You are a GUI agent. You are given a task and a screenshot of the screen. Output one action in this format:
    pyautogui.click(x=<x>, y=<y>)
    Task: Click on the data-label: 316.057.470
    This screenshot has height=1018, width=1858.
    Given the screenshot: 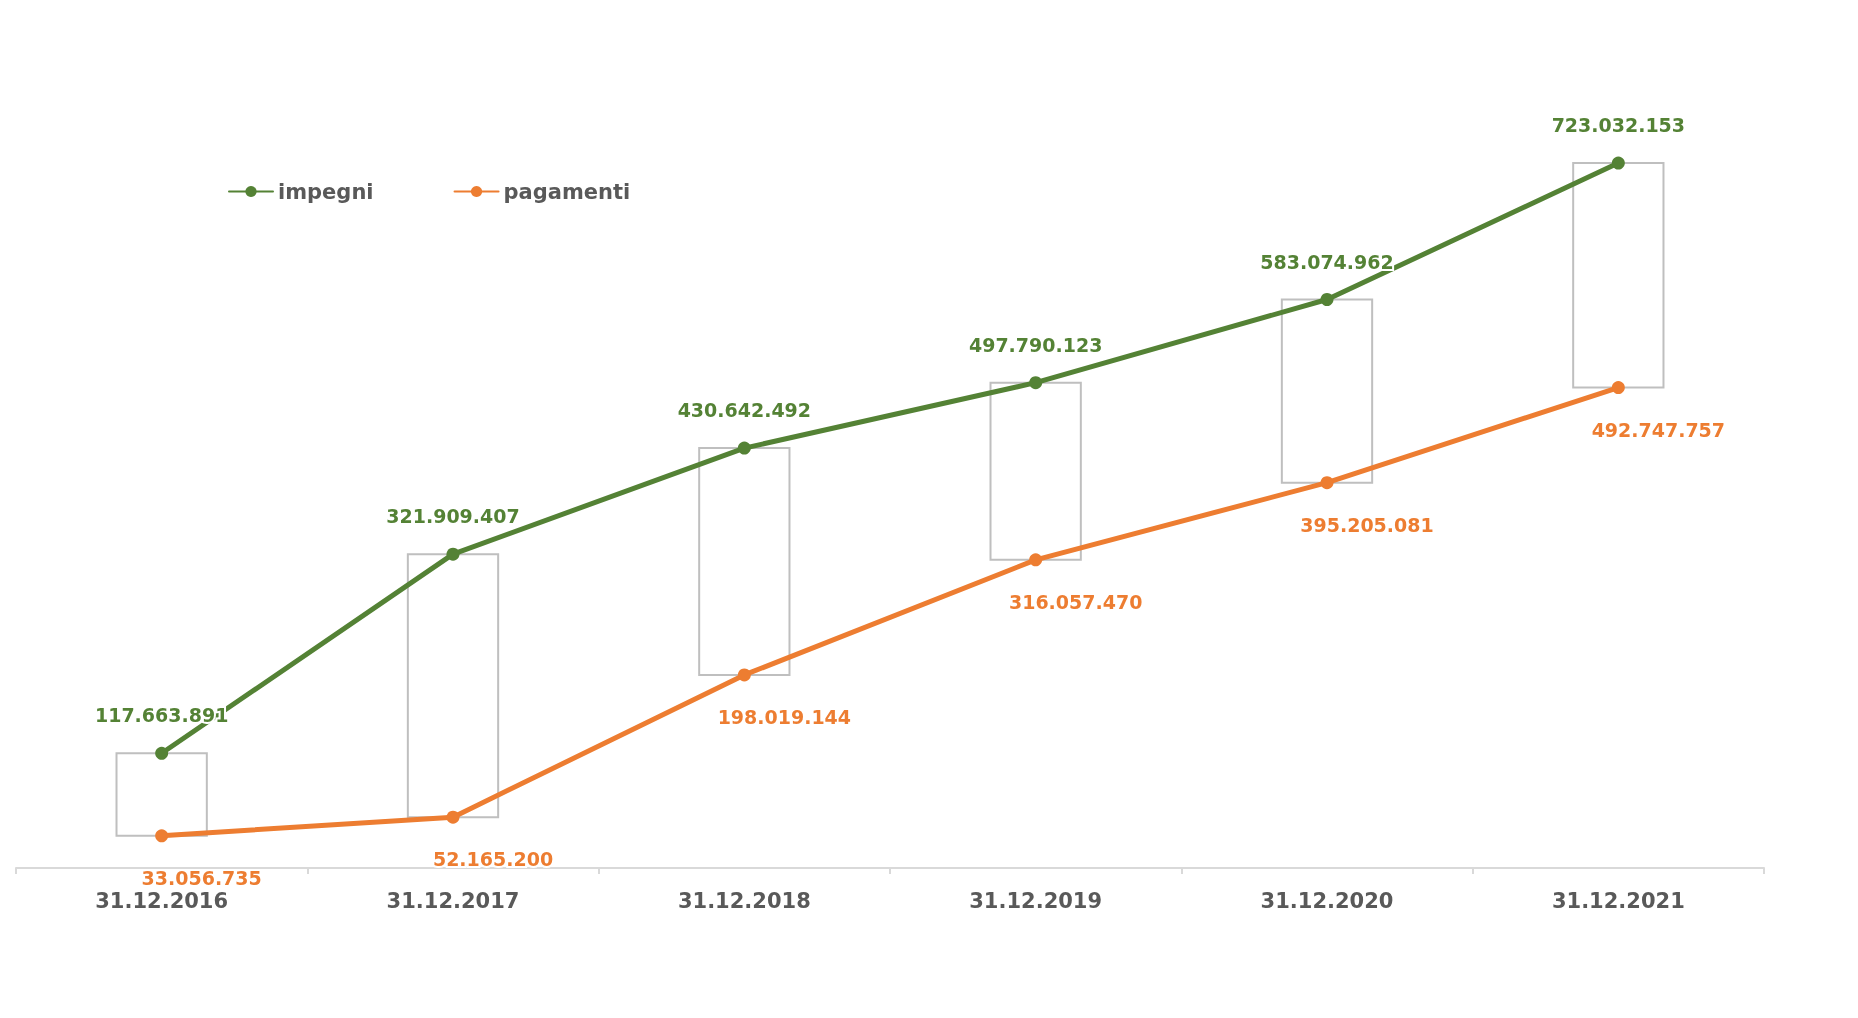 What is the action you would take?
    pyautogui.click(x=1075, y=601)
    